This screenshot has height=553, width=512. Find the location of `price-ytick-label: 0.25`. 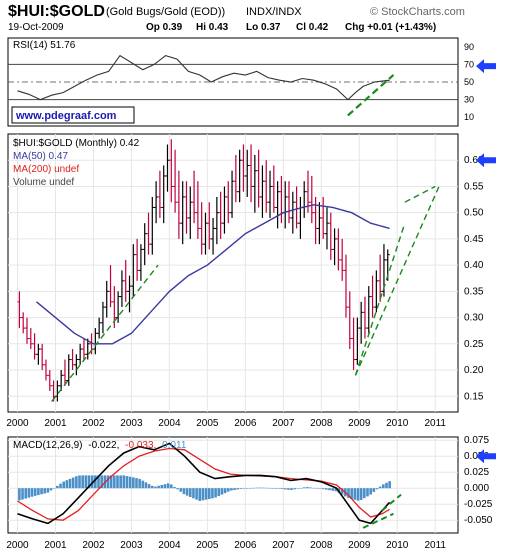

price-ytick-label: 0.25 is located at coordinates (474, 344).